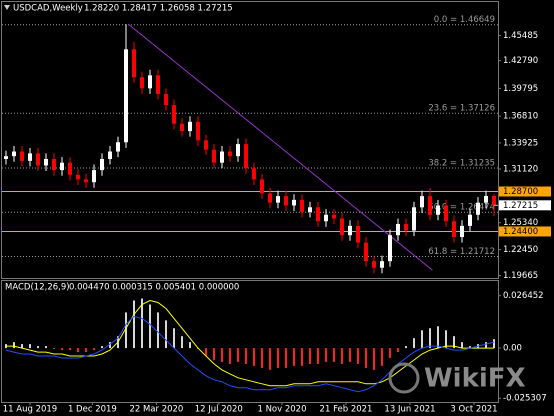 This screenshot has height=416, width=554. I want to click on chart-header-values: 1.28220 1.28417 1.26058 1.27215, so click(158, 9).